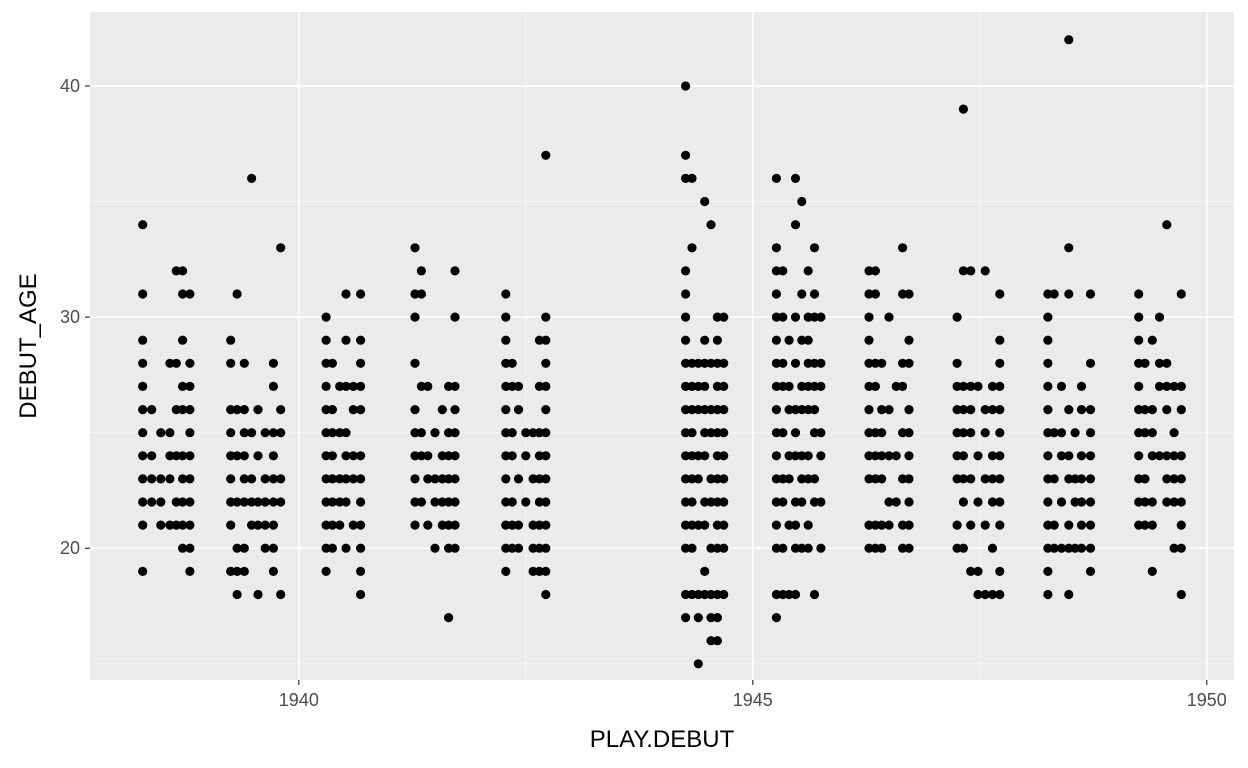 The width and height of the screenshot is (1248, 768). I want to click on y-axis-title: DEBUT_AGE, so click(28, 345).